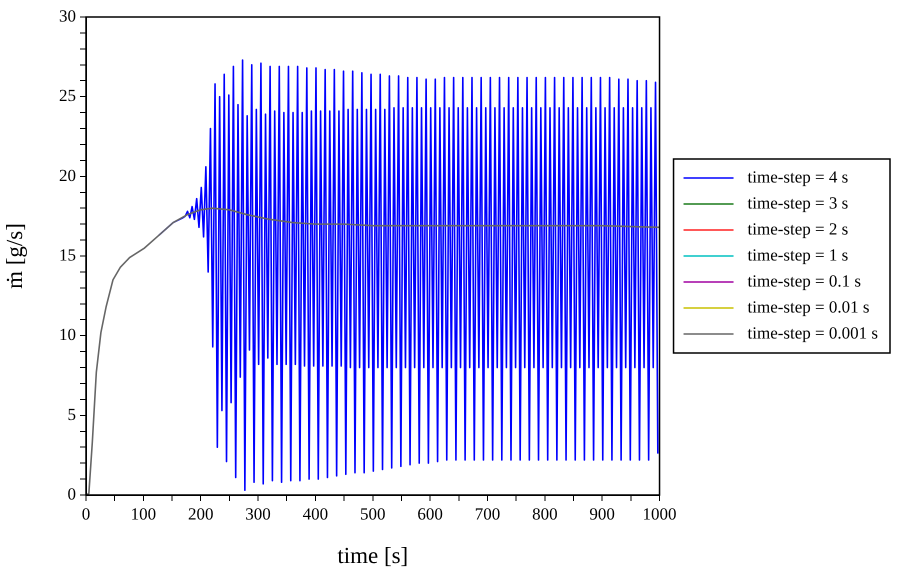 The height and width of the screenshot is (577, 900). I want to click on x-axis-title: time [s], so click(372, 555).